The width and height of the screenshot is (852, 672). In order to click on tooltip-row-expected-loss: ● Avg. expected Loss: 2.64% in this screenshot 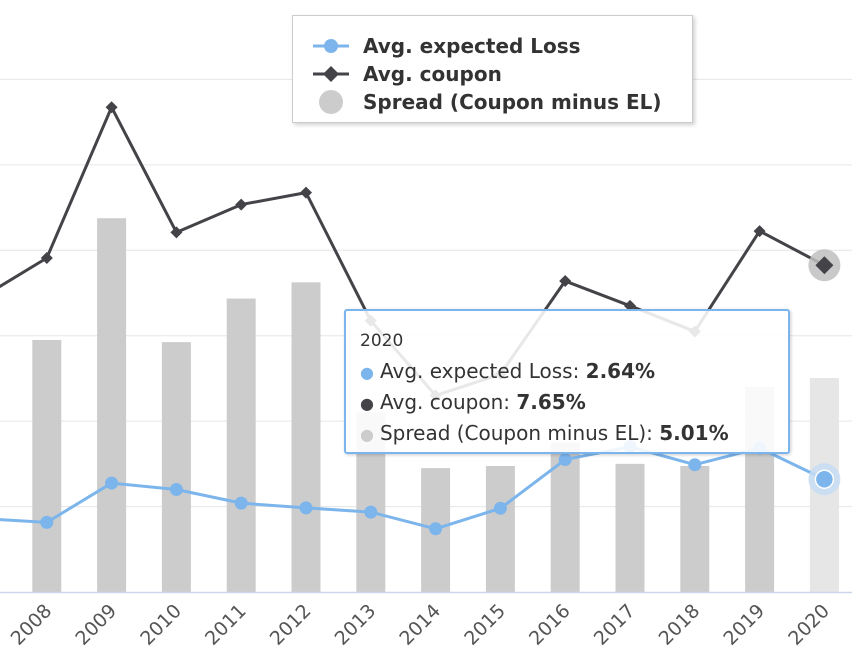, I will do `click(507, 371)`.